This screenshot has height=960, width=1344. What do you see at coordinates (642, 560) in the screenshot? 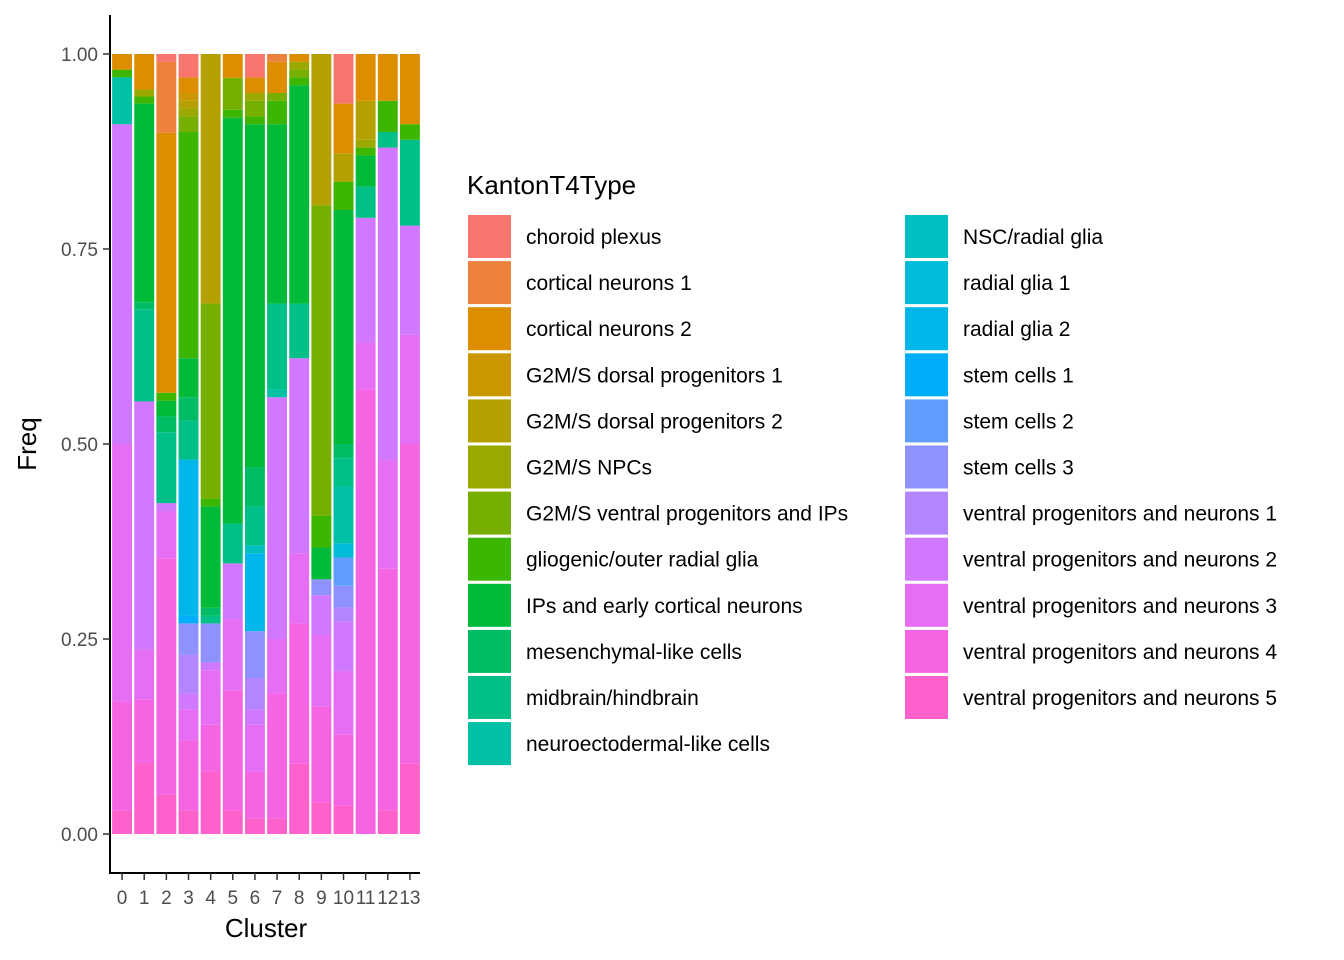
I see `legend-label: gliogenic/outer radial glia` at bounding box center [642, 560].